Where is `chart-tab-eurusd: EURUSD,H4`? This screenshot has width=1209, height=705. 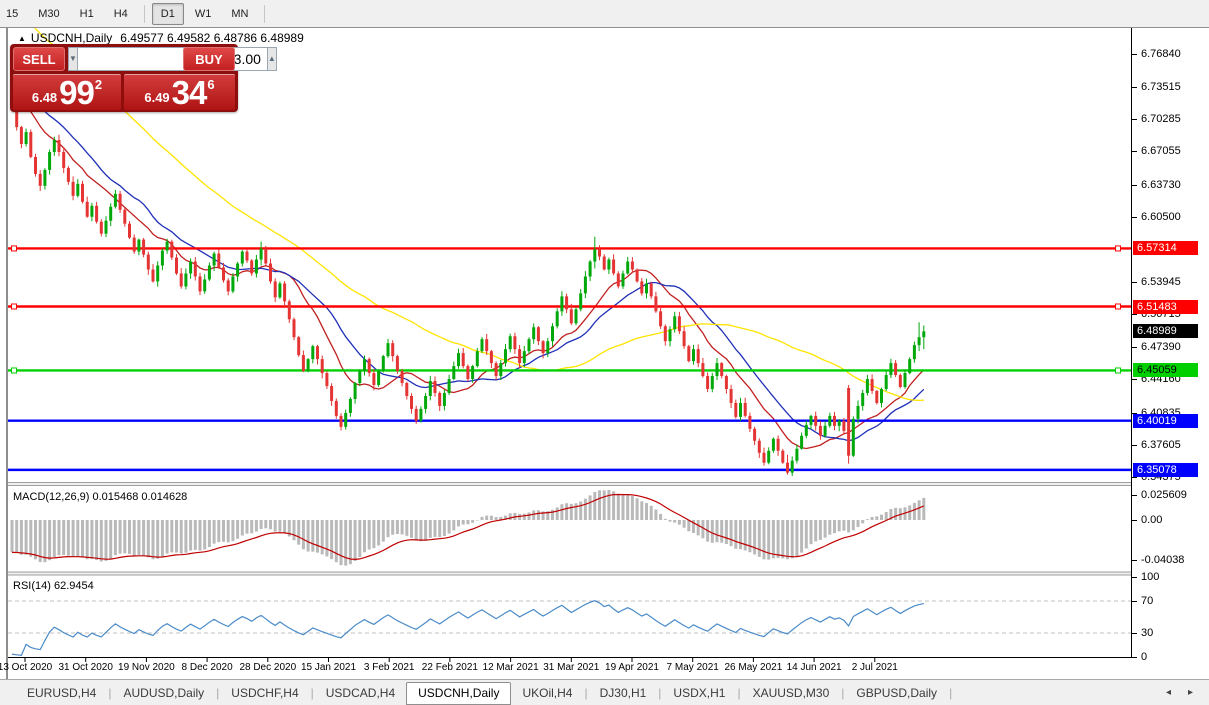
chart-tab-eurusd: EURUSD,H4 is located at coordinates (62, 692).